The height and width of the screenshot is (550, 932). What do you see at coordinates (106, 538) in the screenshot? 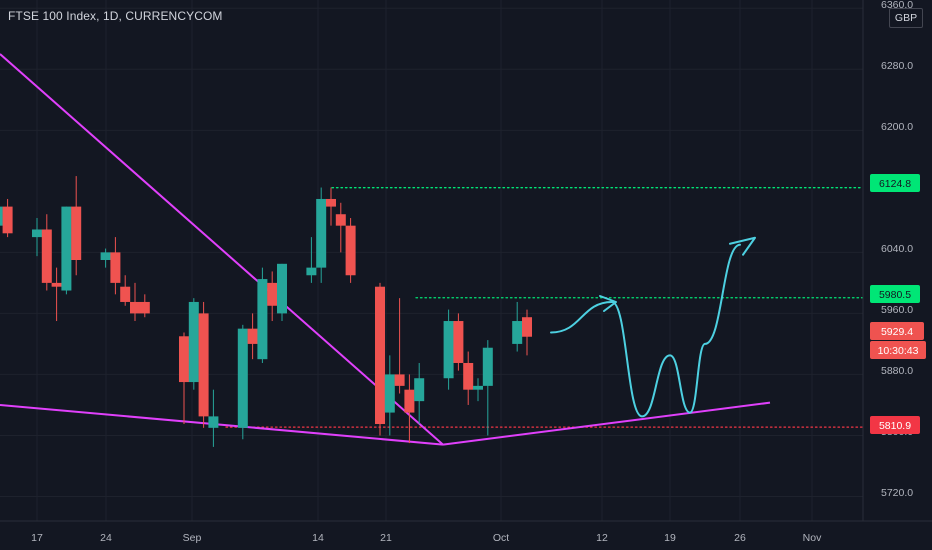
I see `time-tick: 24` at bounding box center [106, 538].